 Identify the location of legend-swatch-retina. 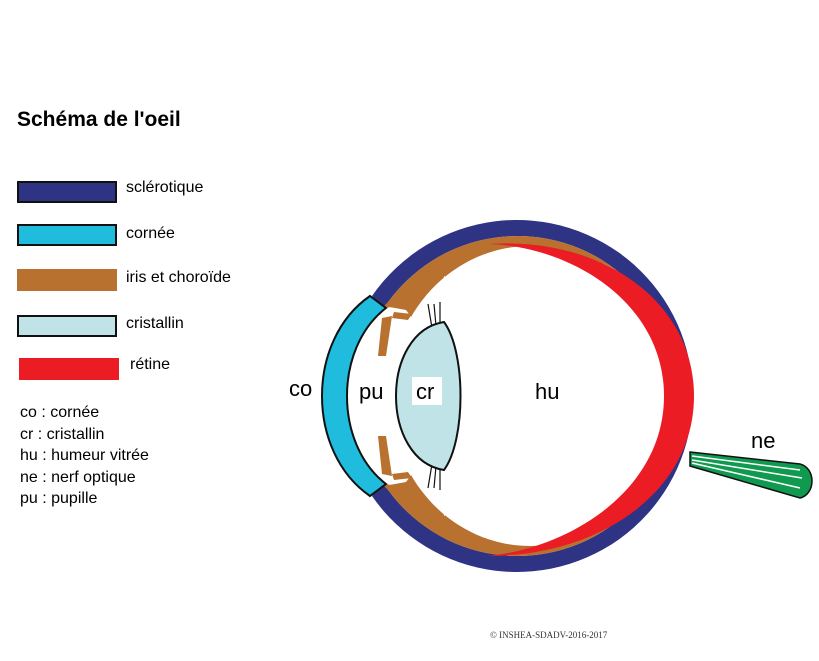
(69, 369).